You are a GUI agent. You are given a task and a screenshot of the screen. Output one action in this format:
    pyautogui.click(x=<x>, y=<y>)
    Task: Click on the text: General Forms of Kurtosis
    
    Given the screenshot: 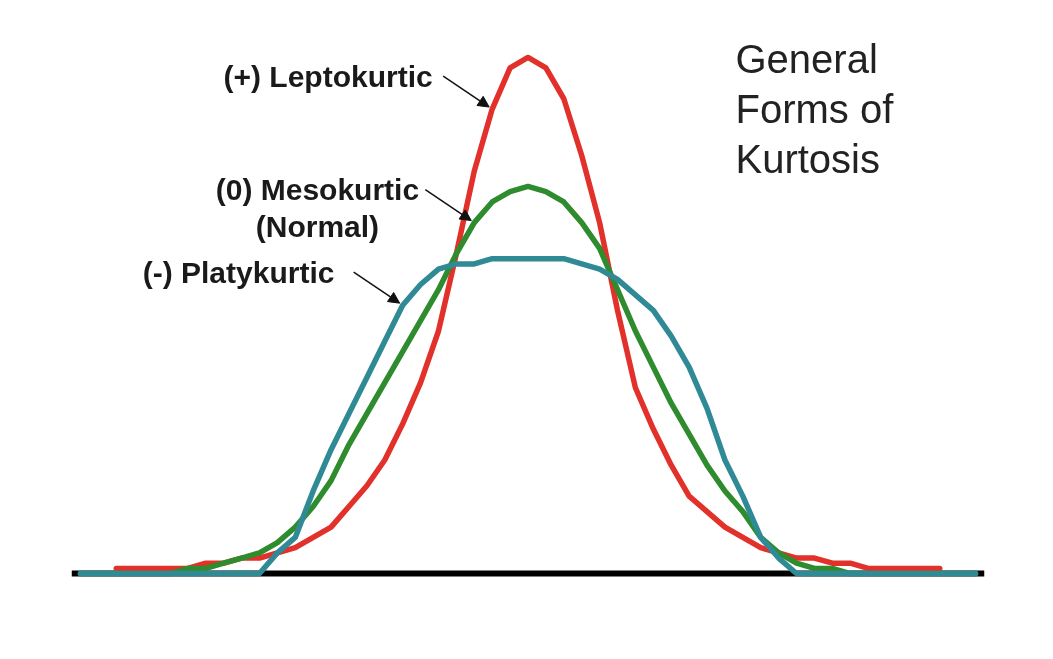 What is the action you would take?
    pyautogui.click(x=815, y=108)
    